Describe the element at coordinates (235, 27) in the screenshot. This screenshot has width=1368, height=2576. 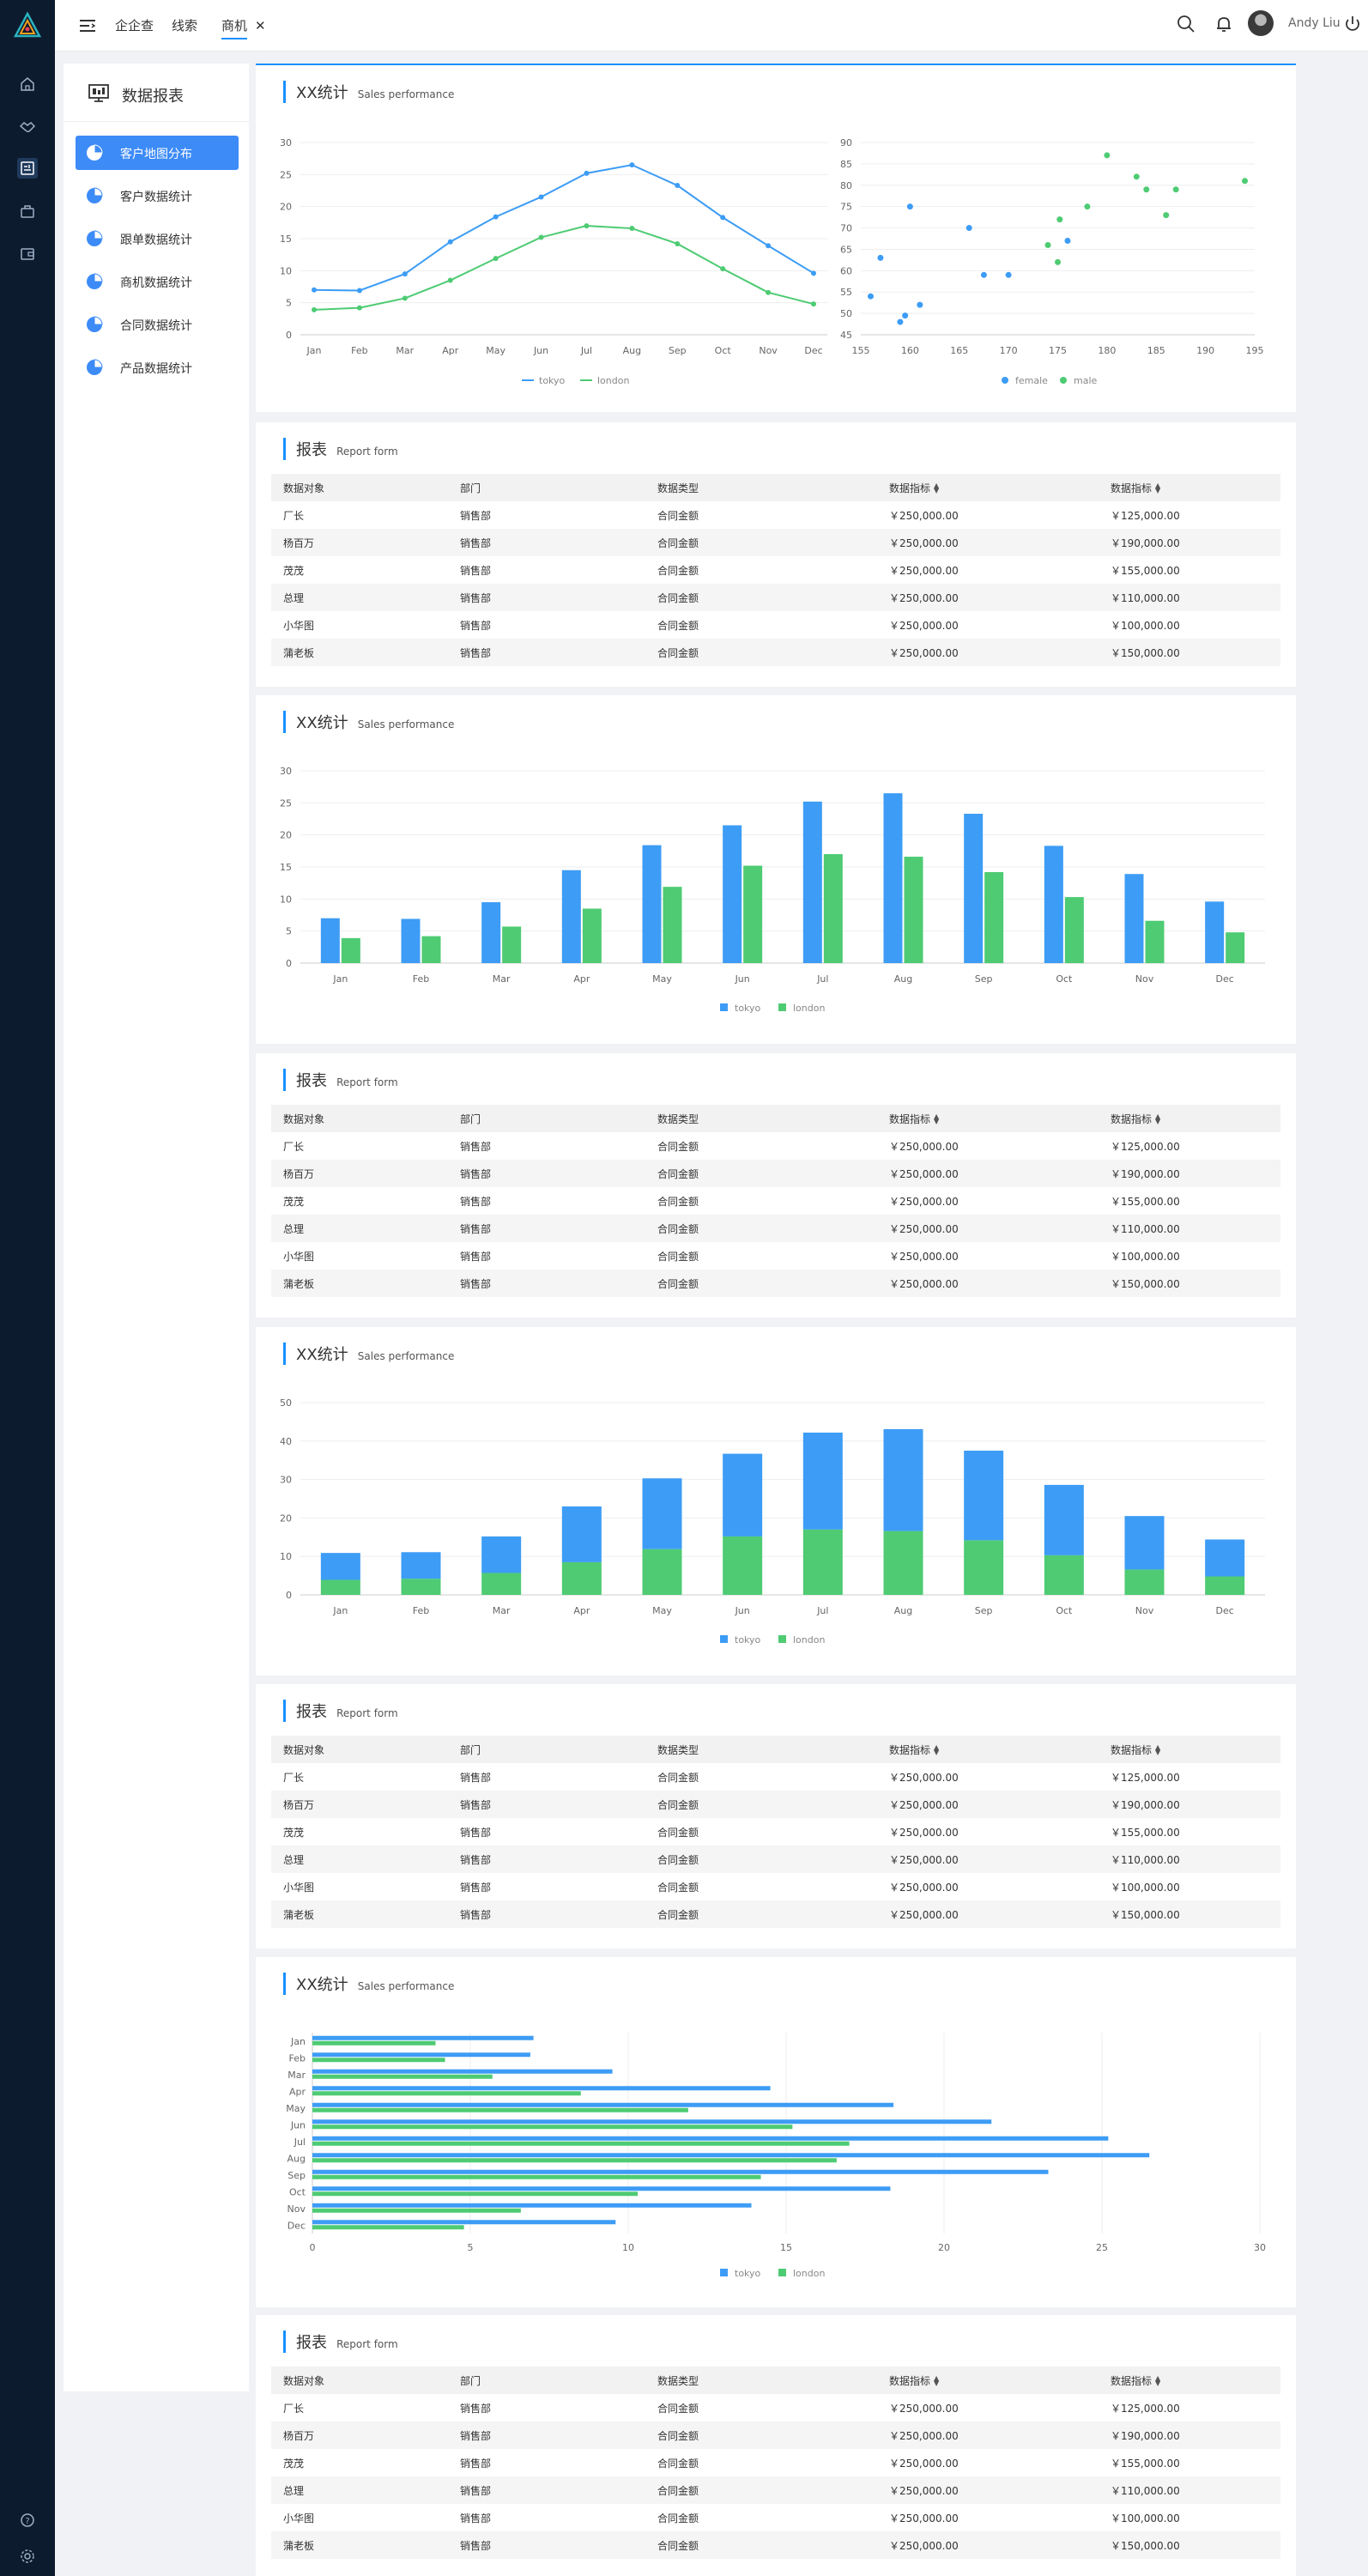
I see `tab-opportunities: 商机` at that location.